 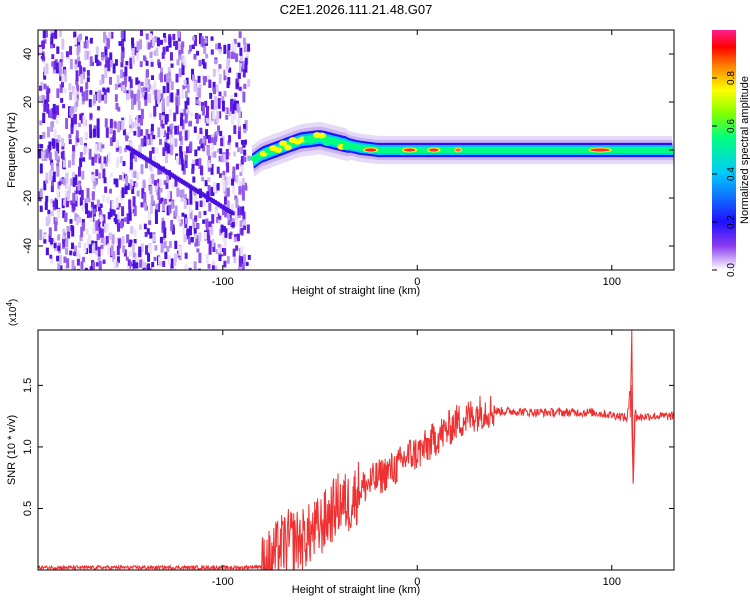 I want to click on colorbar-tick-label: 0.4, so click(x=731, y=174).